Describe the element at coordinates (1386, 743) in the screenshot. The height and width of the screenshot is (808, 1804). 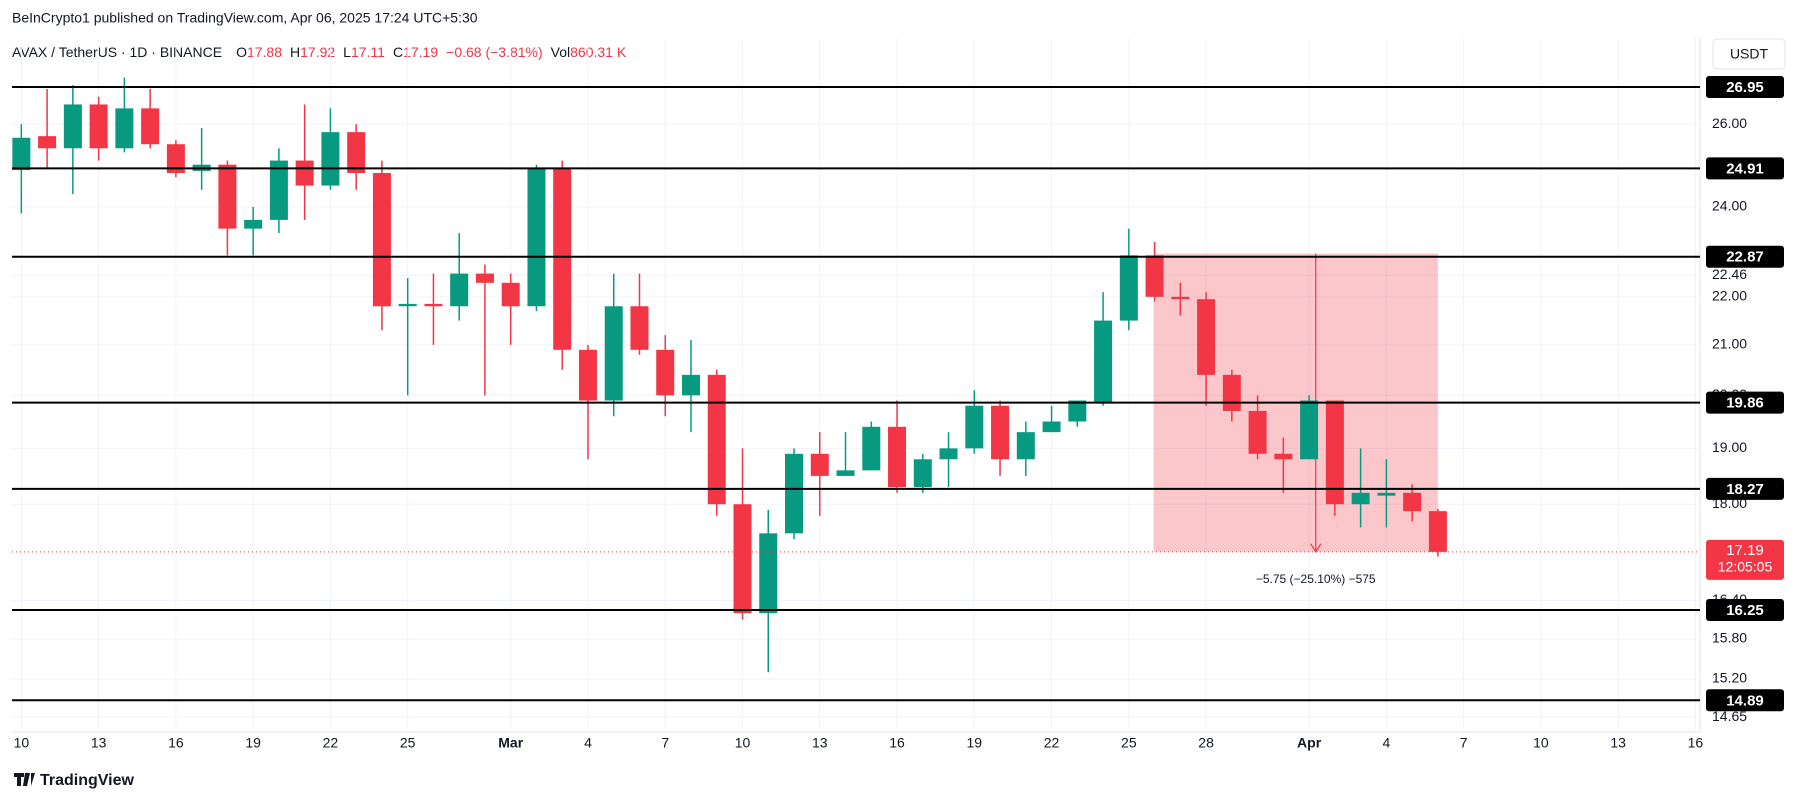
I see `x-tick-label: 4` at that location.